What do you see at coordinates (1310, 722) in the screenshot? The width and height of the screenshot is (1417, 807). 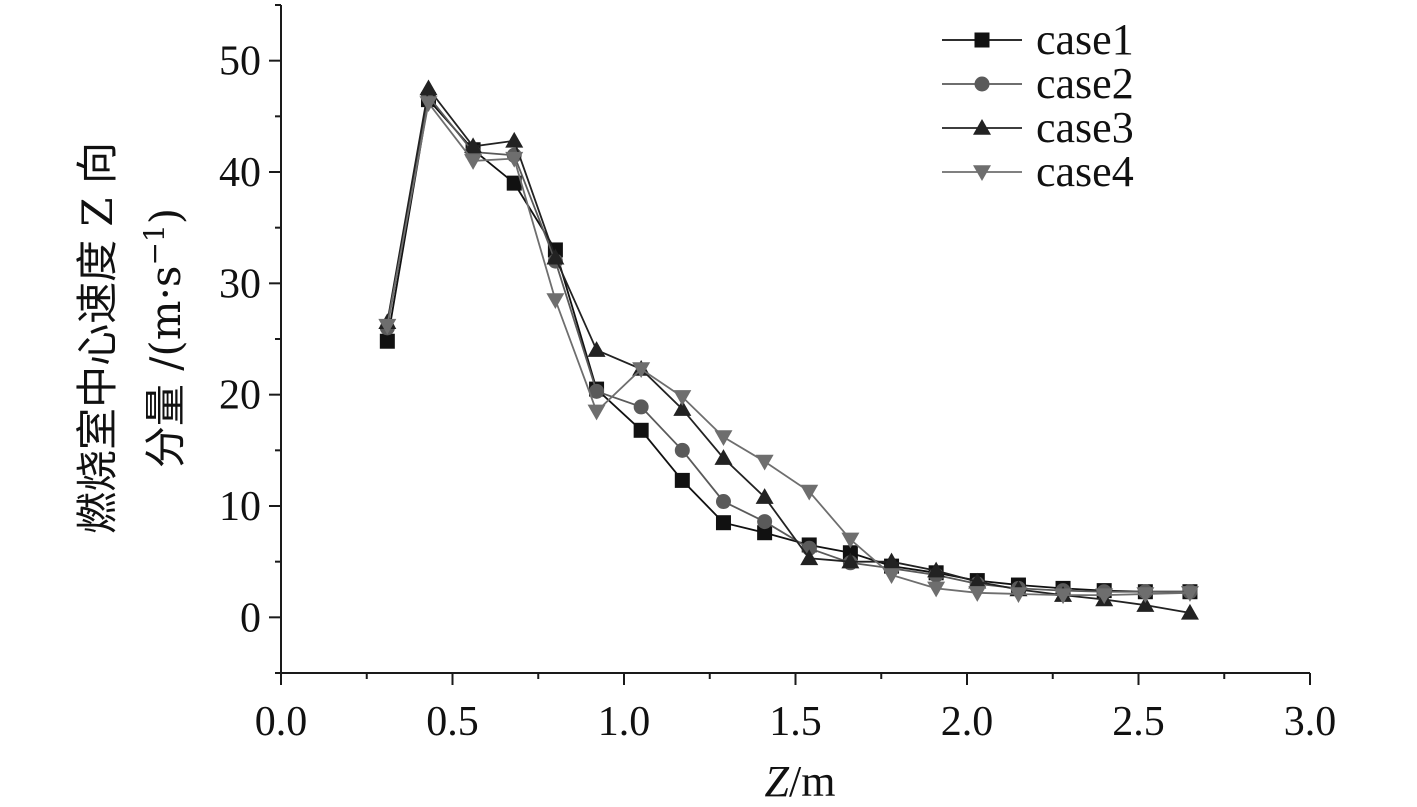 I see `x-tick-label: 3.0` at bounding box center [1310, 722].